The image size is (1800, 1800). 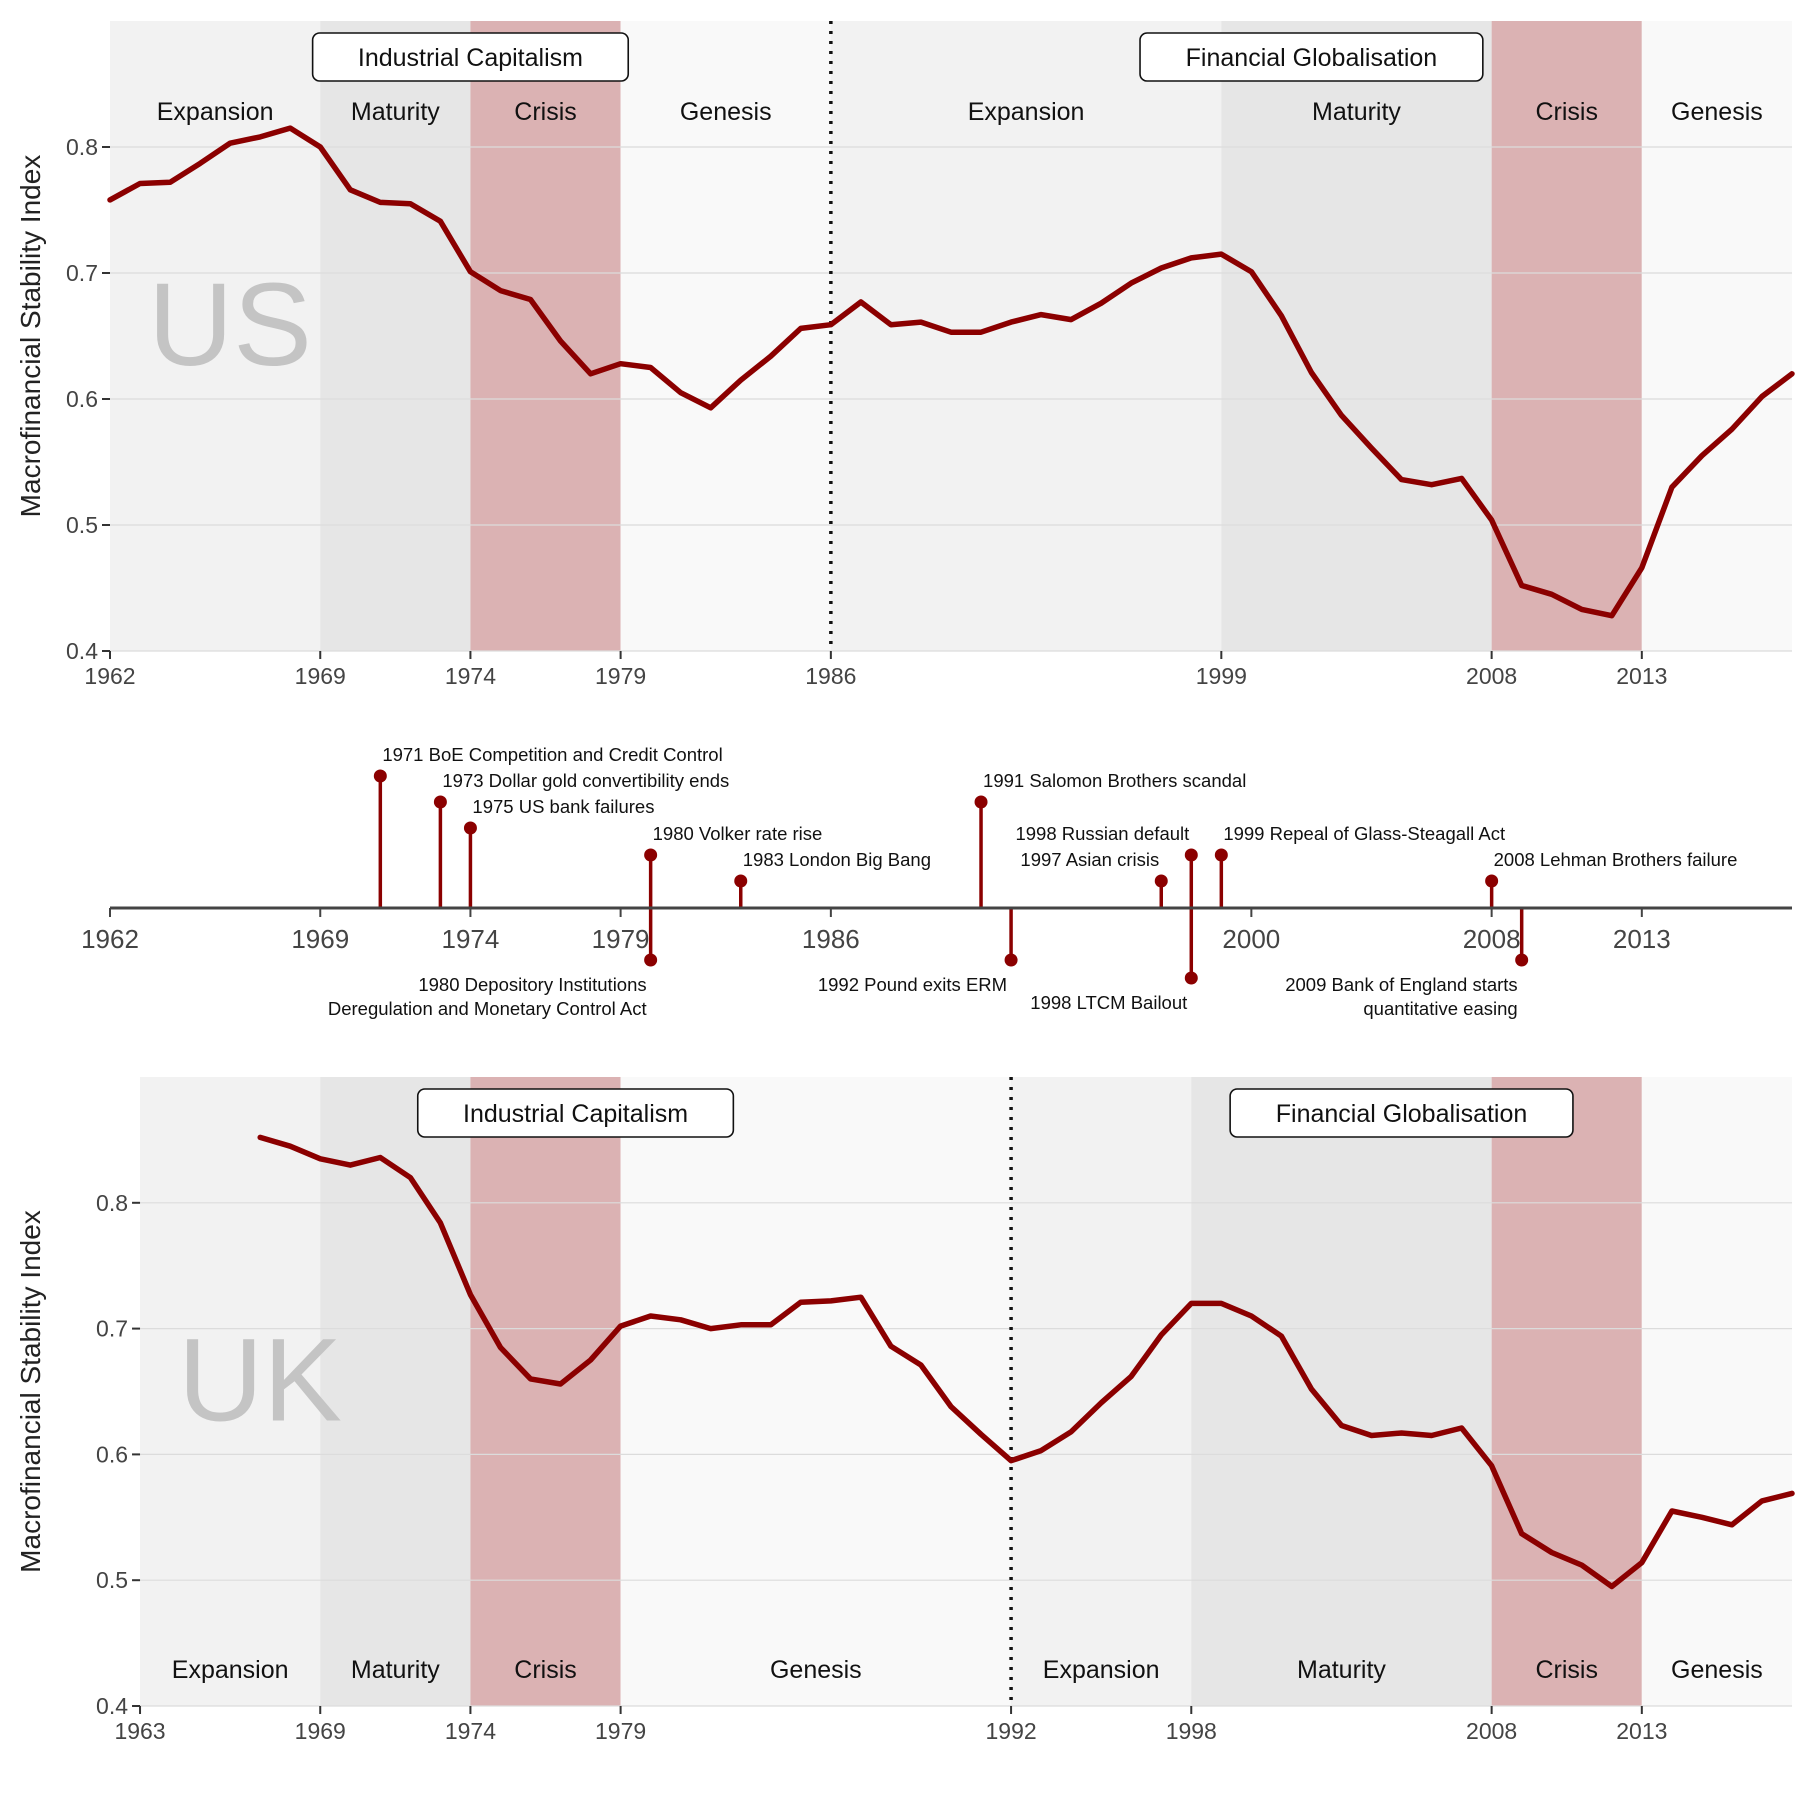 What do you see at coordinates (738, 833) in the screenshot?
I see `event-label: 1980 Volker rate rise` at bounding box center [738, 833].